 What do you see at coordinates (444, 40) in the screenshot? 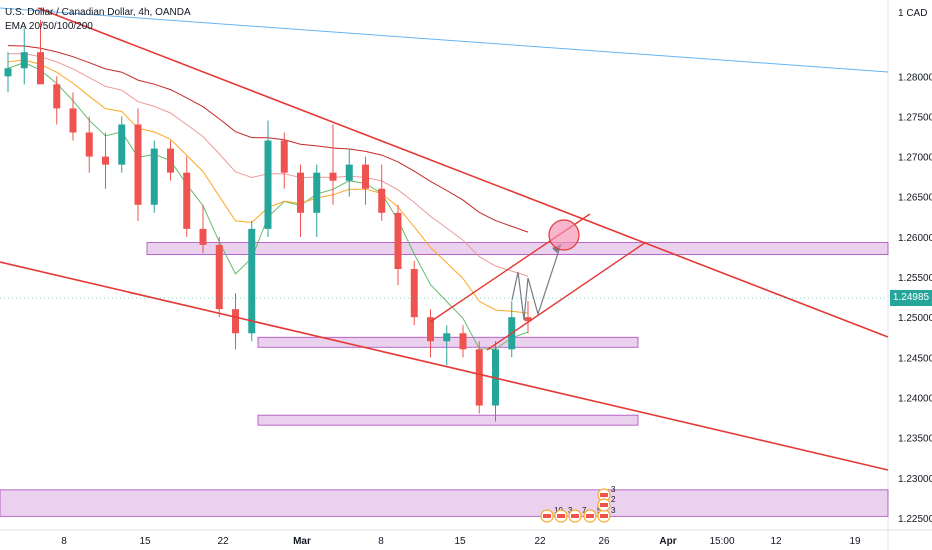
I see `blue-trend-line` at bounding box center [444, 40].